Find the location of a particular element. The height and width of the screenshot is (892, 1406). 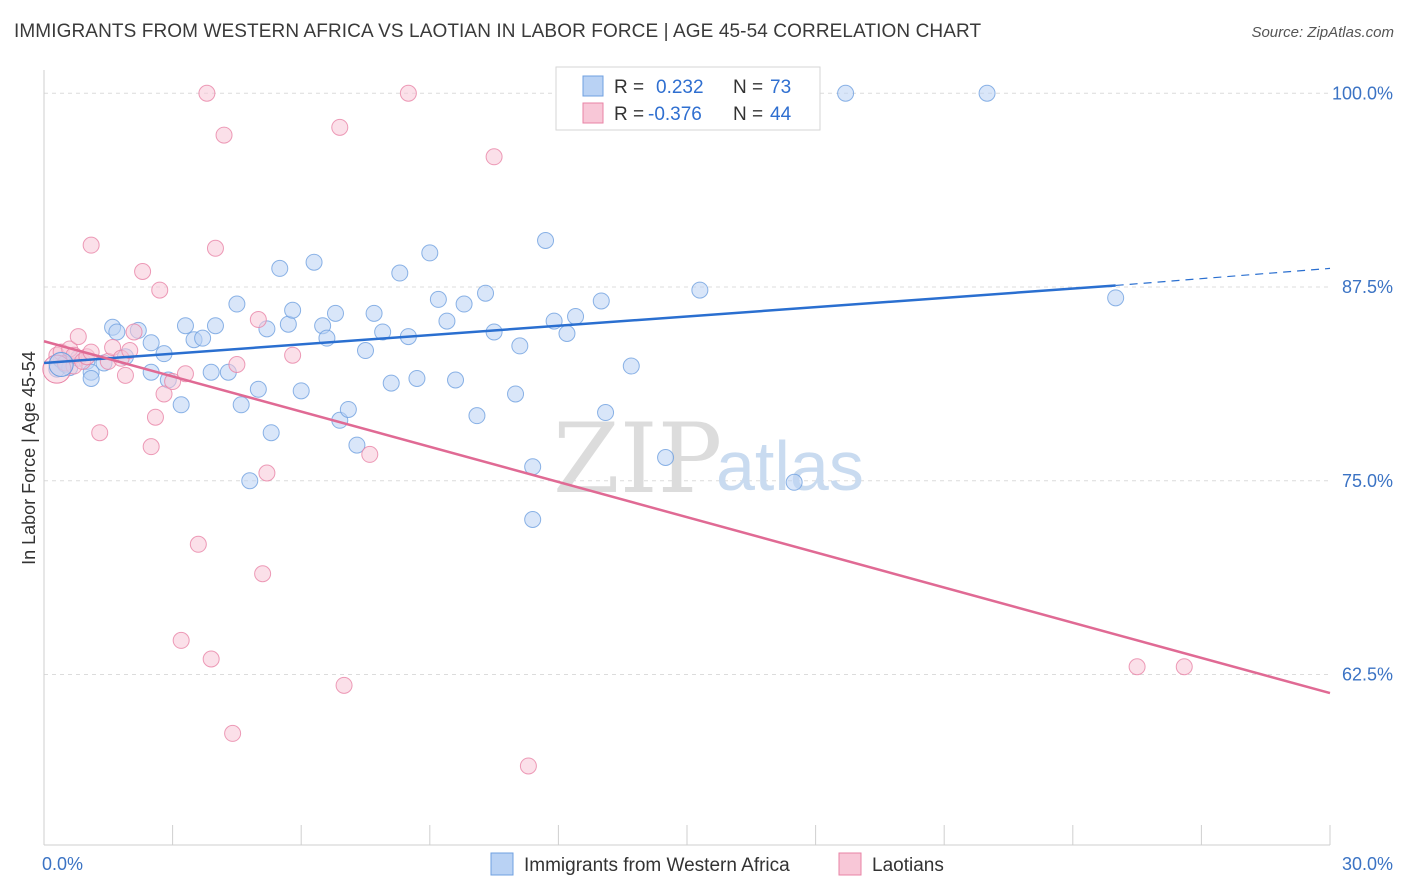

legend-swatch-pink is located at coordinates (593, 113).